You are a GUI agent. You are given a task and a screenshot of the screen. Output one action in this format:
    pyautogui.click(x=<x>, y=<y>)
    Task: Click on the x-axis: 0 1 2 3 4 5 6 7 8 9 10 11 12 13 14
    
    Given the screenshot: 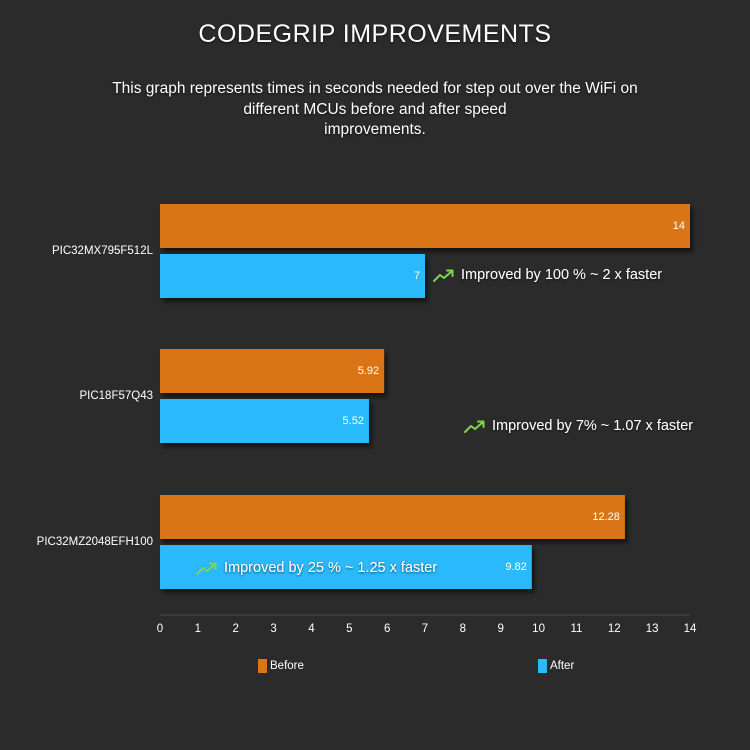 What is the action you would take?
    pyautogui.click(x=427, y=624)
    